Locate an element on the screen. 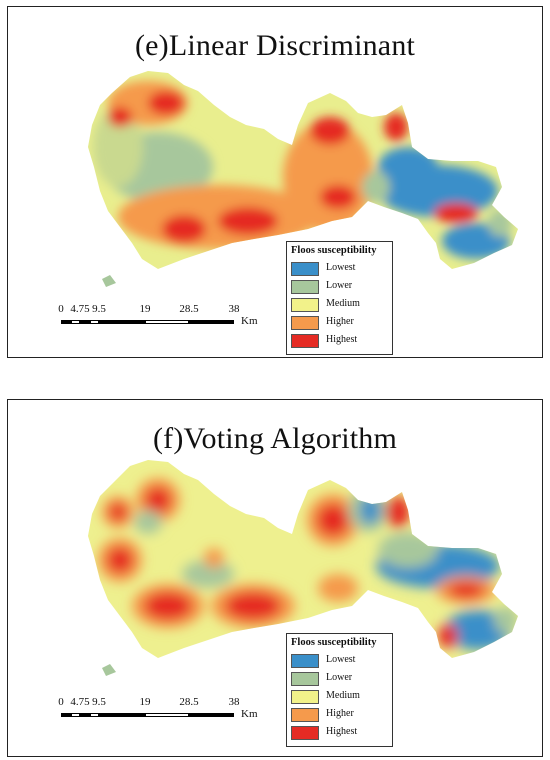  map-title: (e)Linear Discriminant is located at coordinates (275, 45).